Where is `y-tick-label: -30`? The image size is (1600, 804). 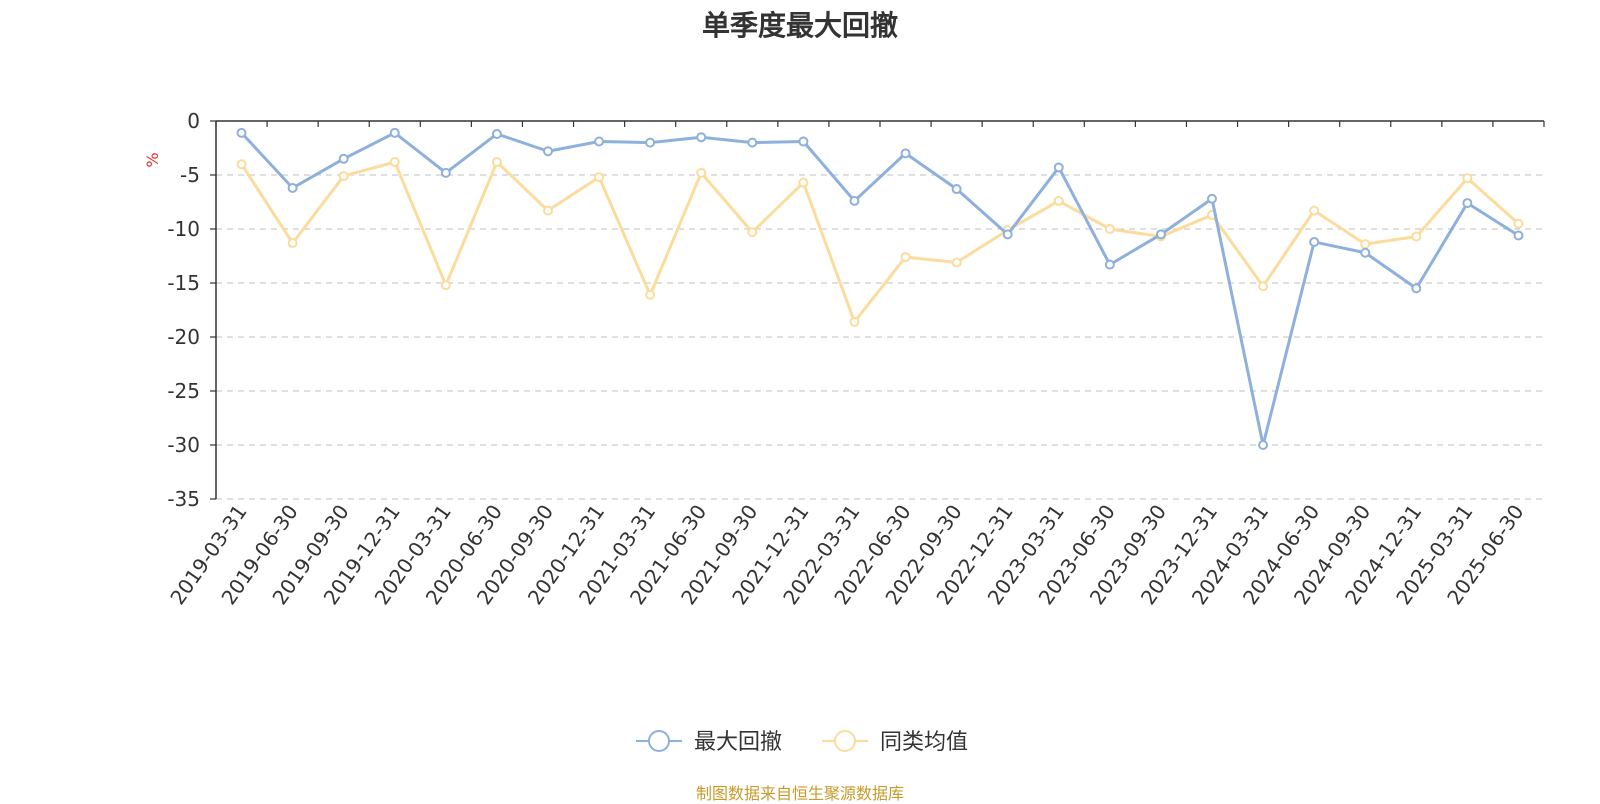
y-tick-label: -30 is located at coordinates (183, 445).